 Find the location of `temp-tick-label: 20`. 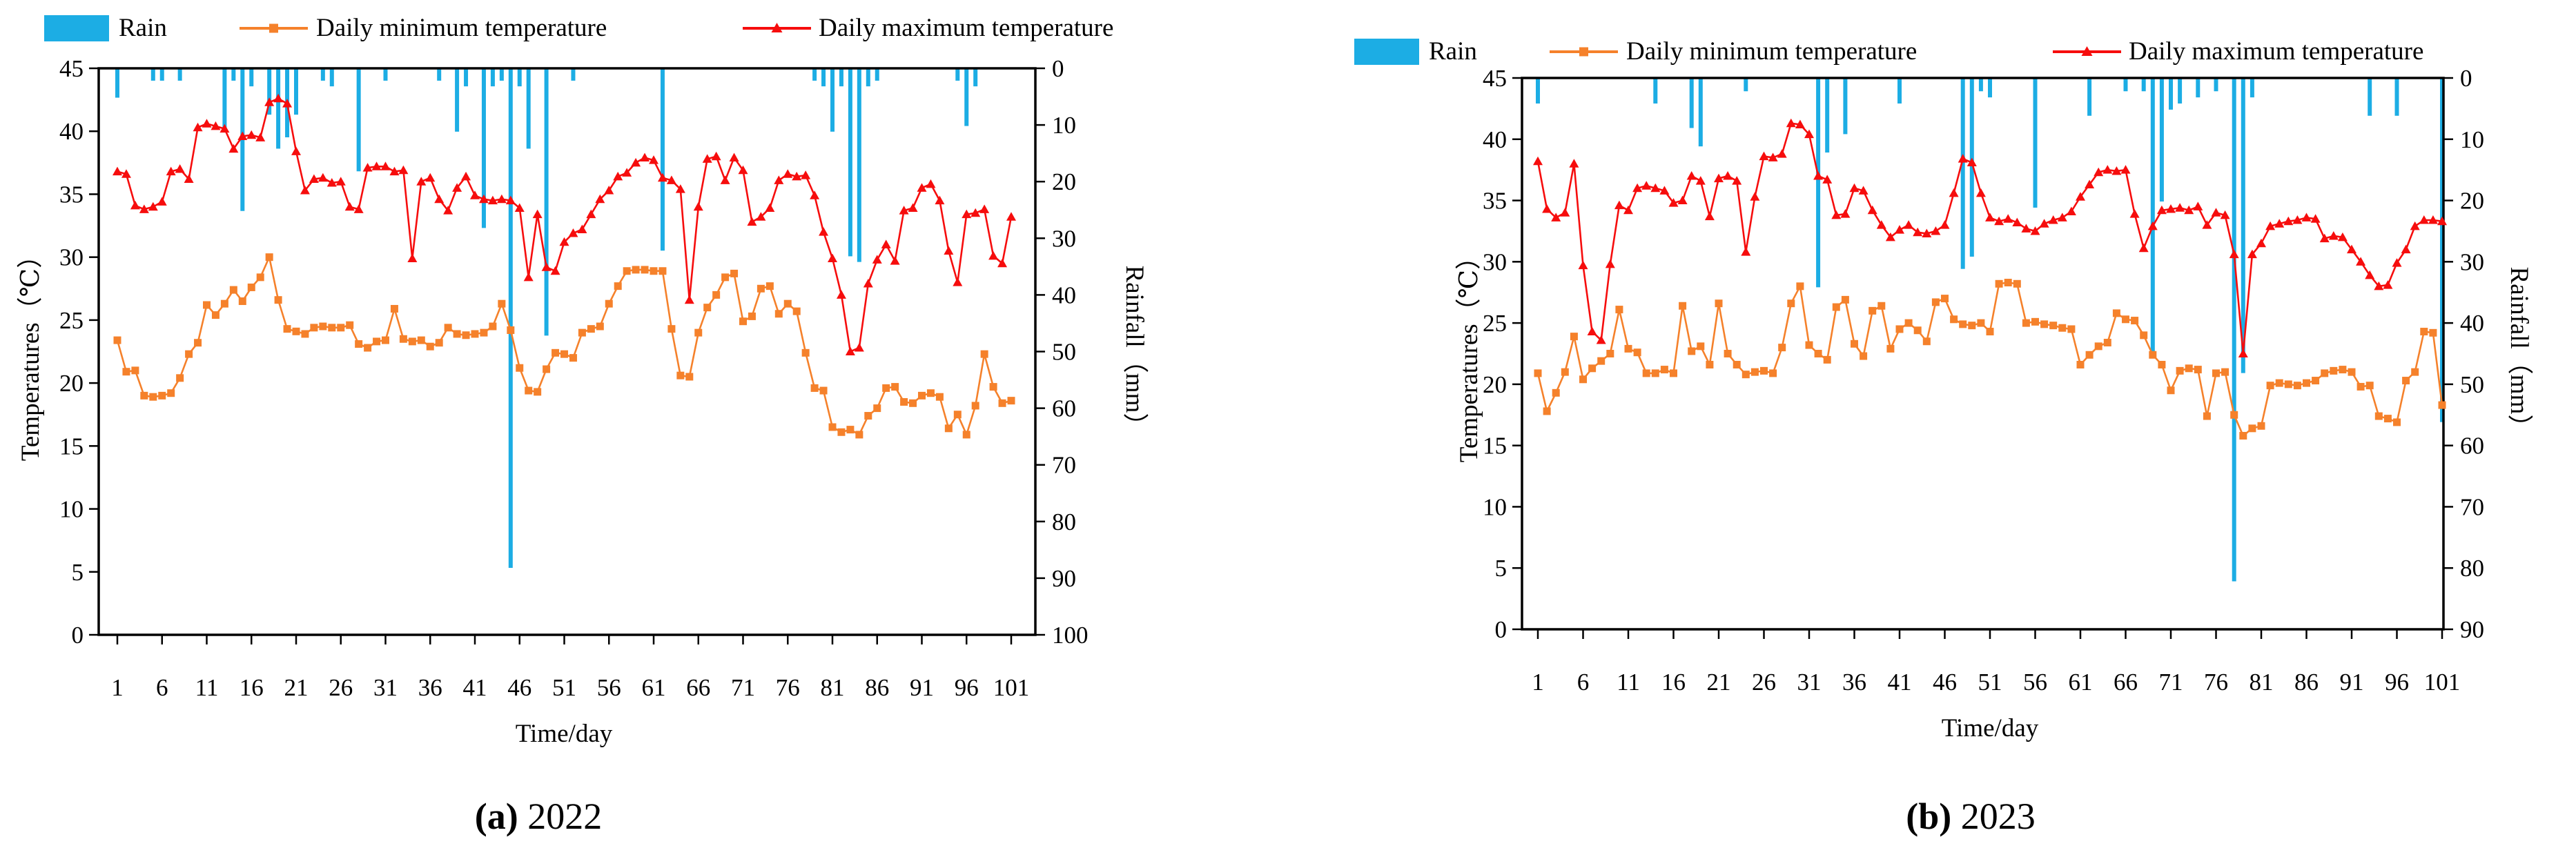

temp-tick-label: 20 is located at coordinates (71, 383).